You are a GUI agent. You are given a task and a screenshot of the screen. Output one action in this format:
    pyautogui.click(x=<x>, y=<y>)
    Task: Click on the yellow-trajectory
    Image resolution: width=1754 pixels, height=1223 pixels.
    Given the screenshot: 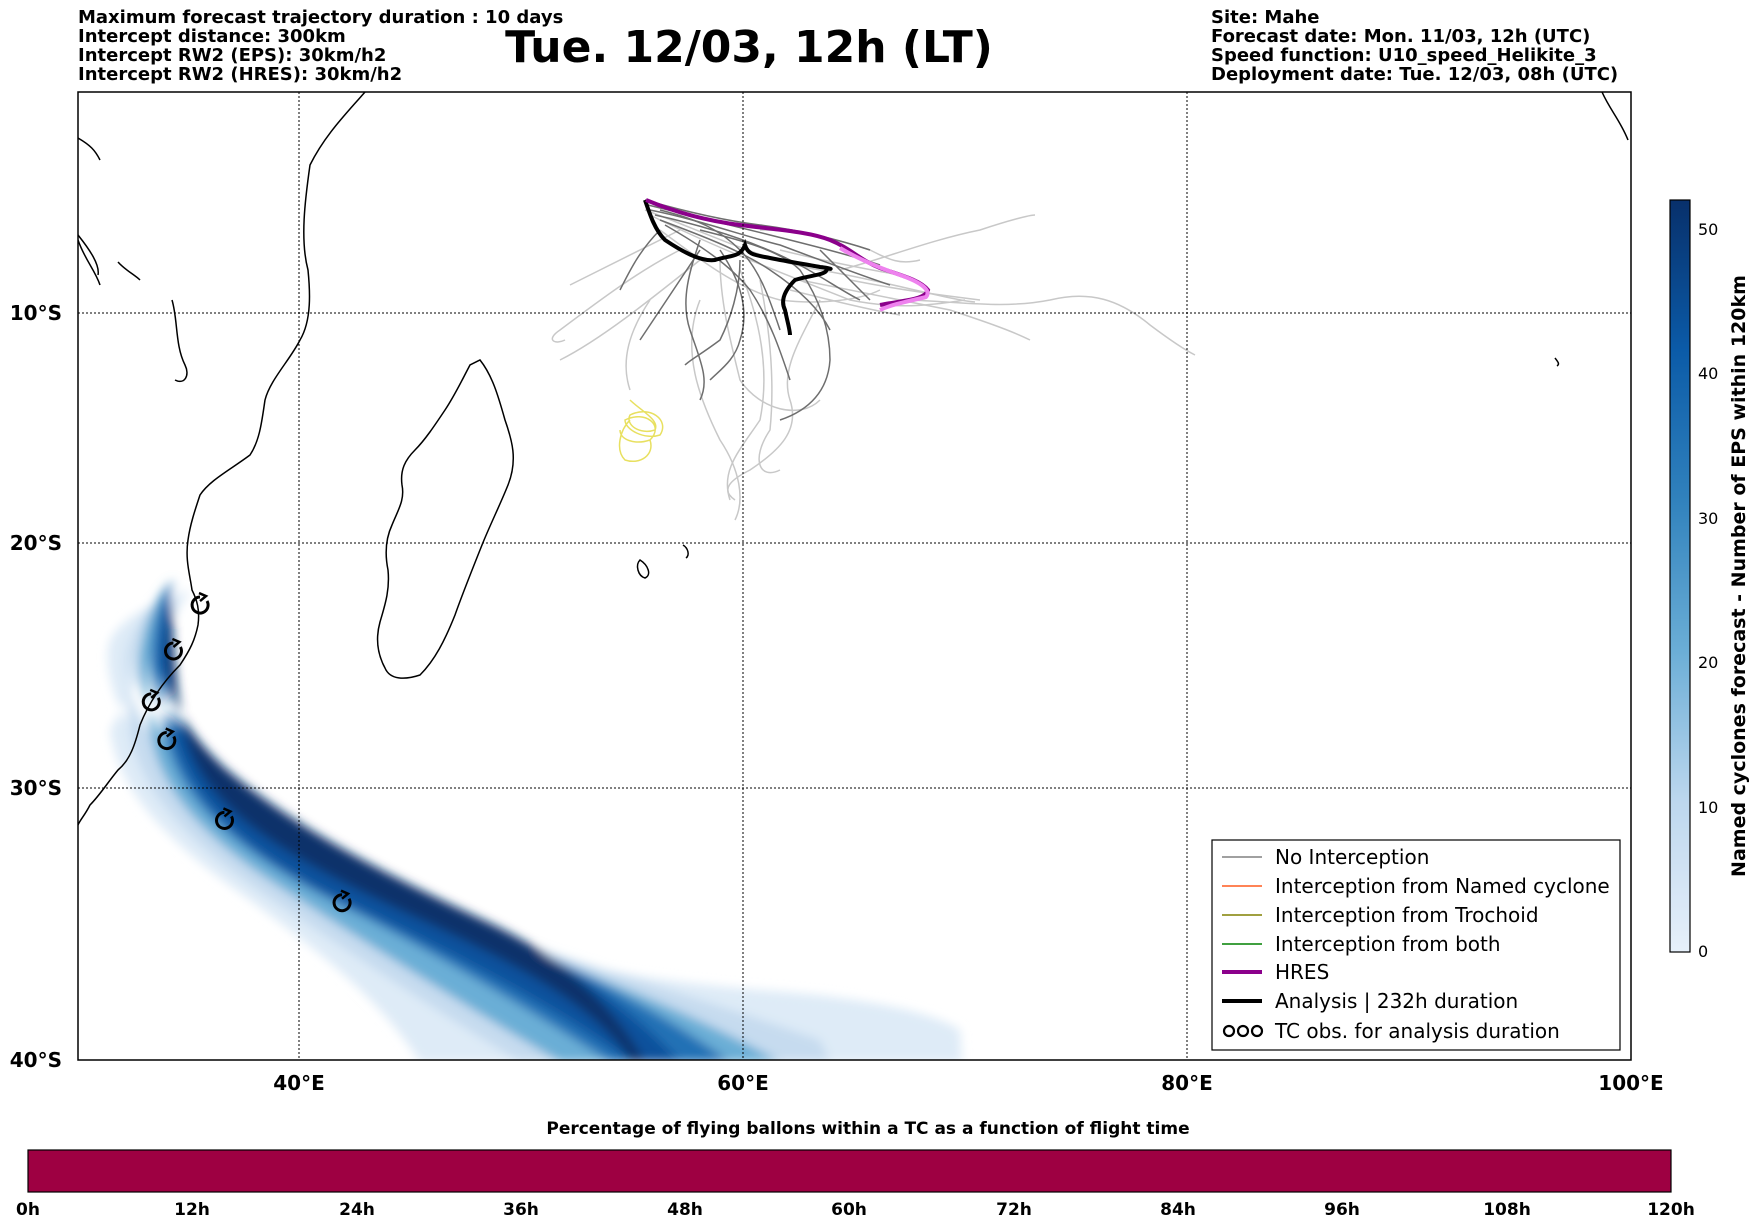 What is the action you would take?
    pyautogui.click(x=641, y=430)
    